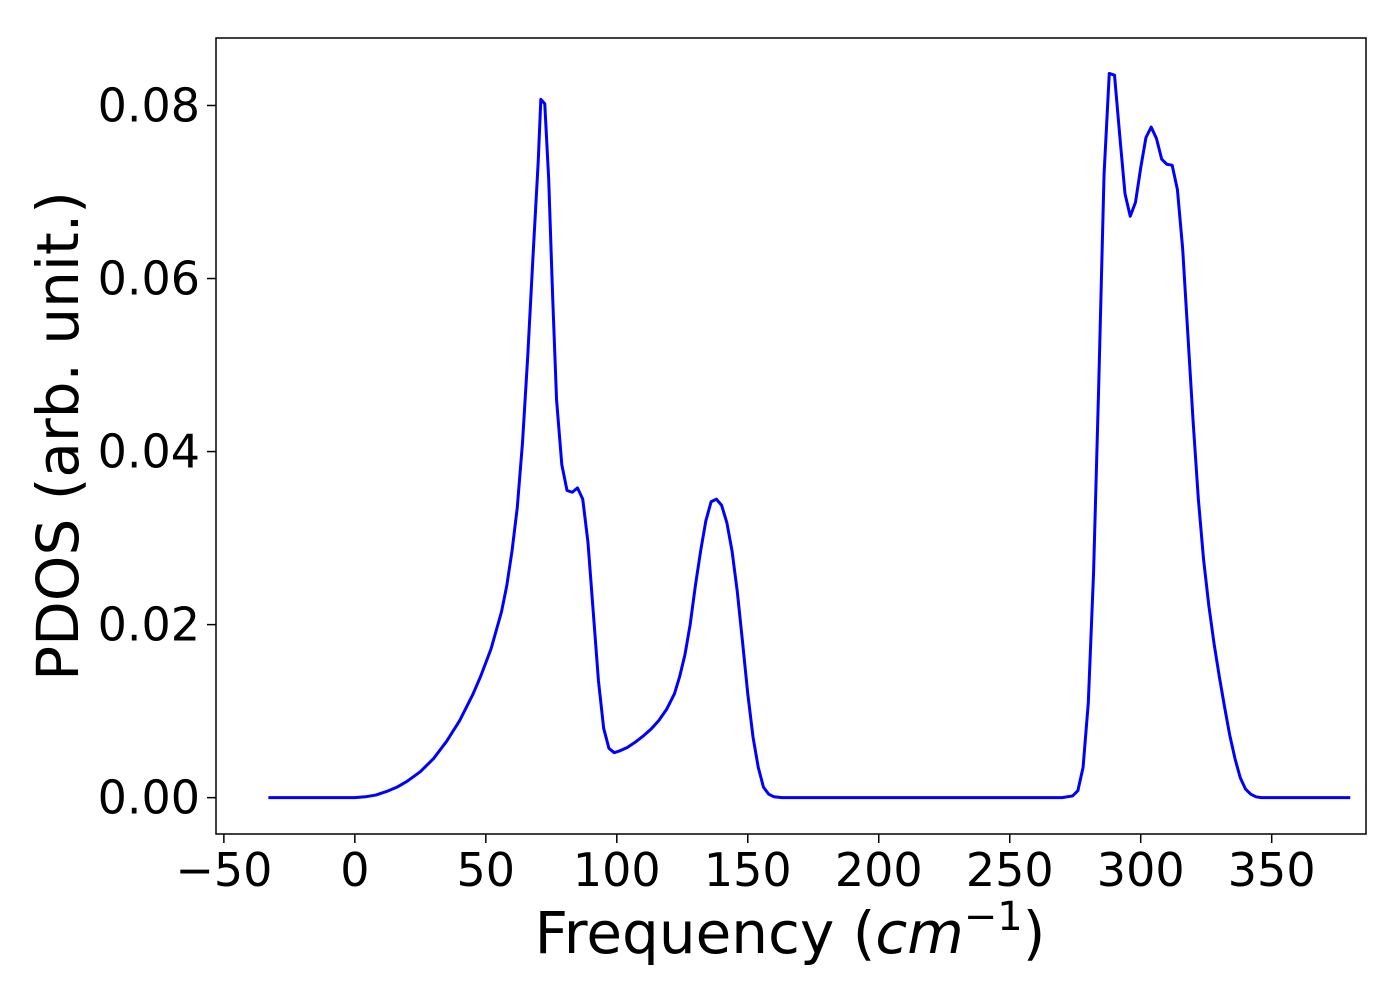 The width and height of the screenshot is (1400, 1000). I want to click on x-tick-label: −50, so click(223, 870).